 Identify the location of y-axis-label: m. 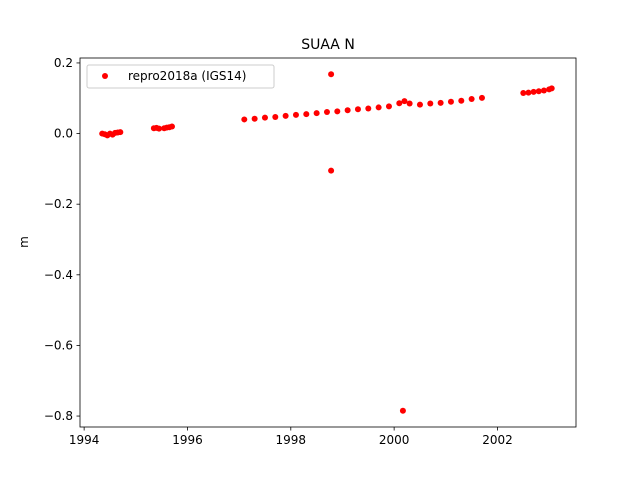
(24, 242).